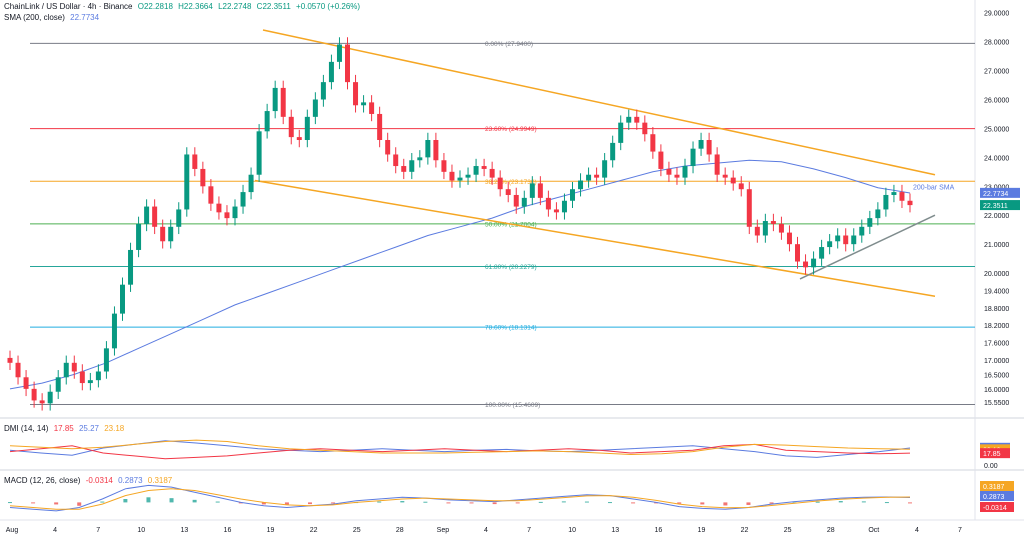 This screenshot has height=544, width=1024. What do you see at coordinates (996, 375) in the screenshot?
I see `price-axis-label: 16.5000` at bounding box center [996, 375].